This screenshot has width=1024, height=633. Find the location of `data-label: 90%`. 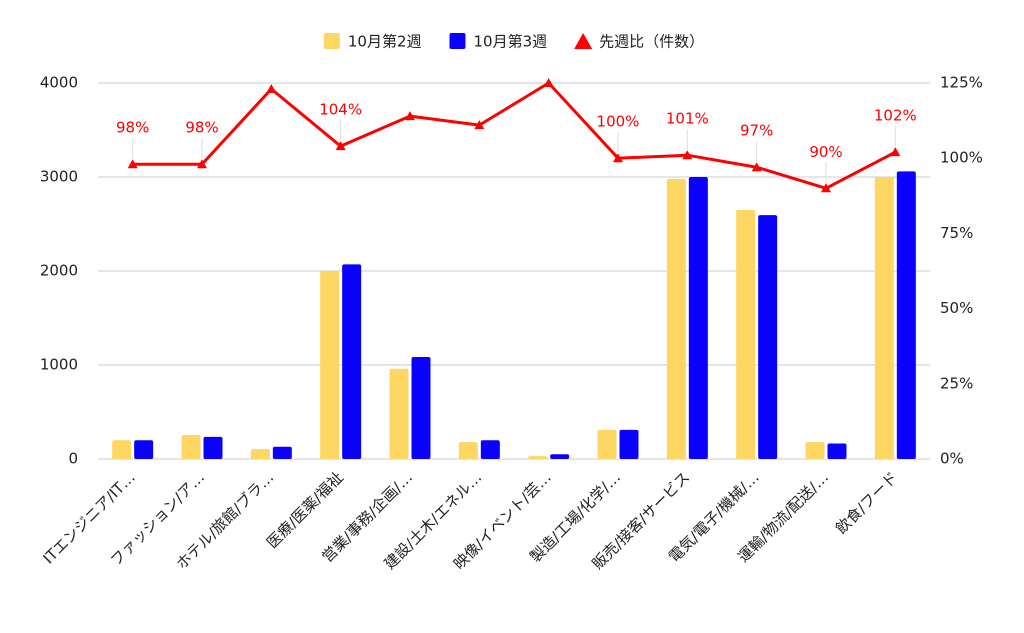

data-label: 90% is located at coordinates (825, 152).